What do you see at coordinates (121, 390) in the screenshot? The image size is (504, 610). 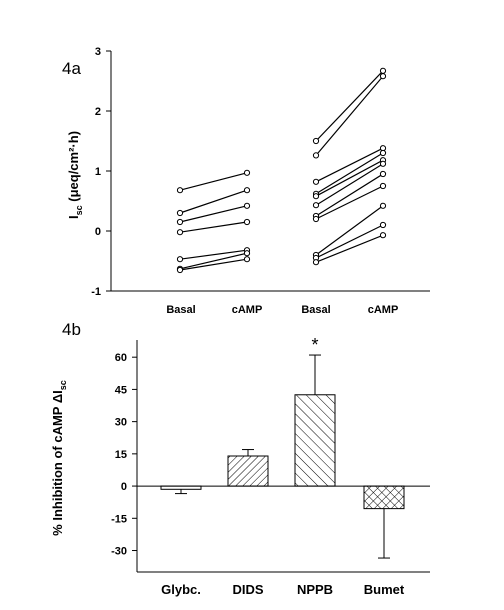 I see `y-tick-label: 45` at bounding box center [121, 390].